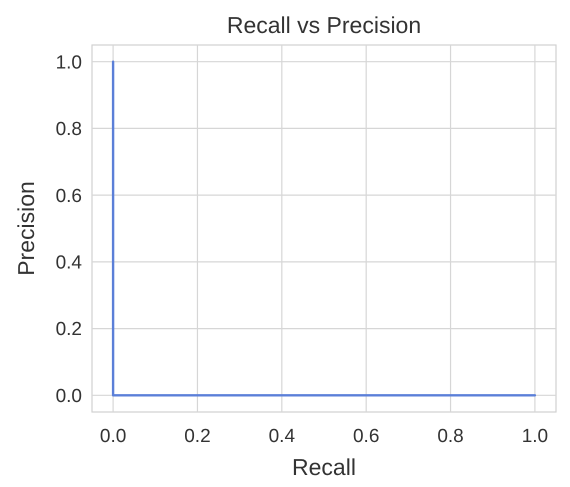 This screenshot has height=487, width=570. Describe the element at coordinates (366, 436) in the screenshot. I see `x-tick-label: 0.6` at that location.